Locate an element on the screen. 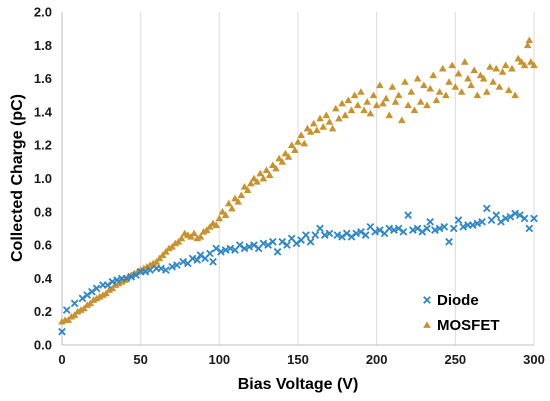 The width and height of the screenshot is (550, 401). y-tick-label: 1.2 is located at coordinates (43, 145).